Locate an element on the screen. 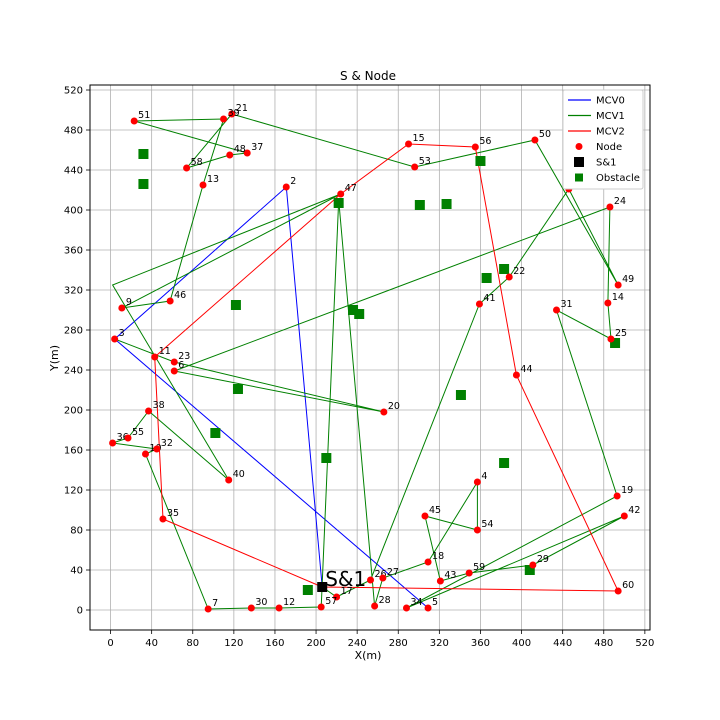  x-tick-label: 40 is located at coordinates (151, 643).